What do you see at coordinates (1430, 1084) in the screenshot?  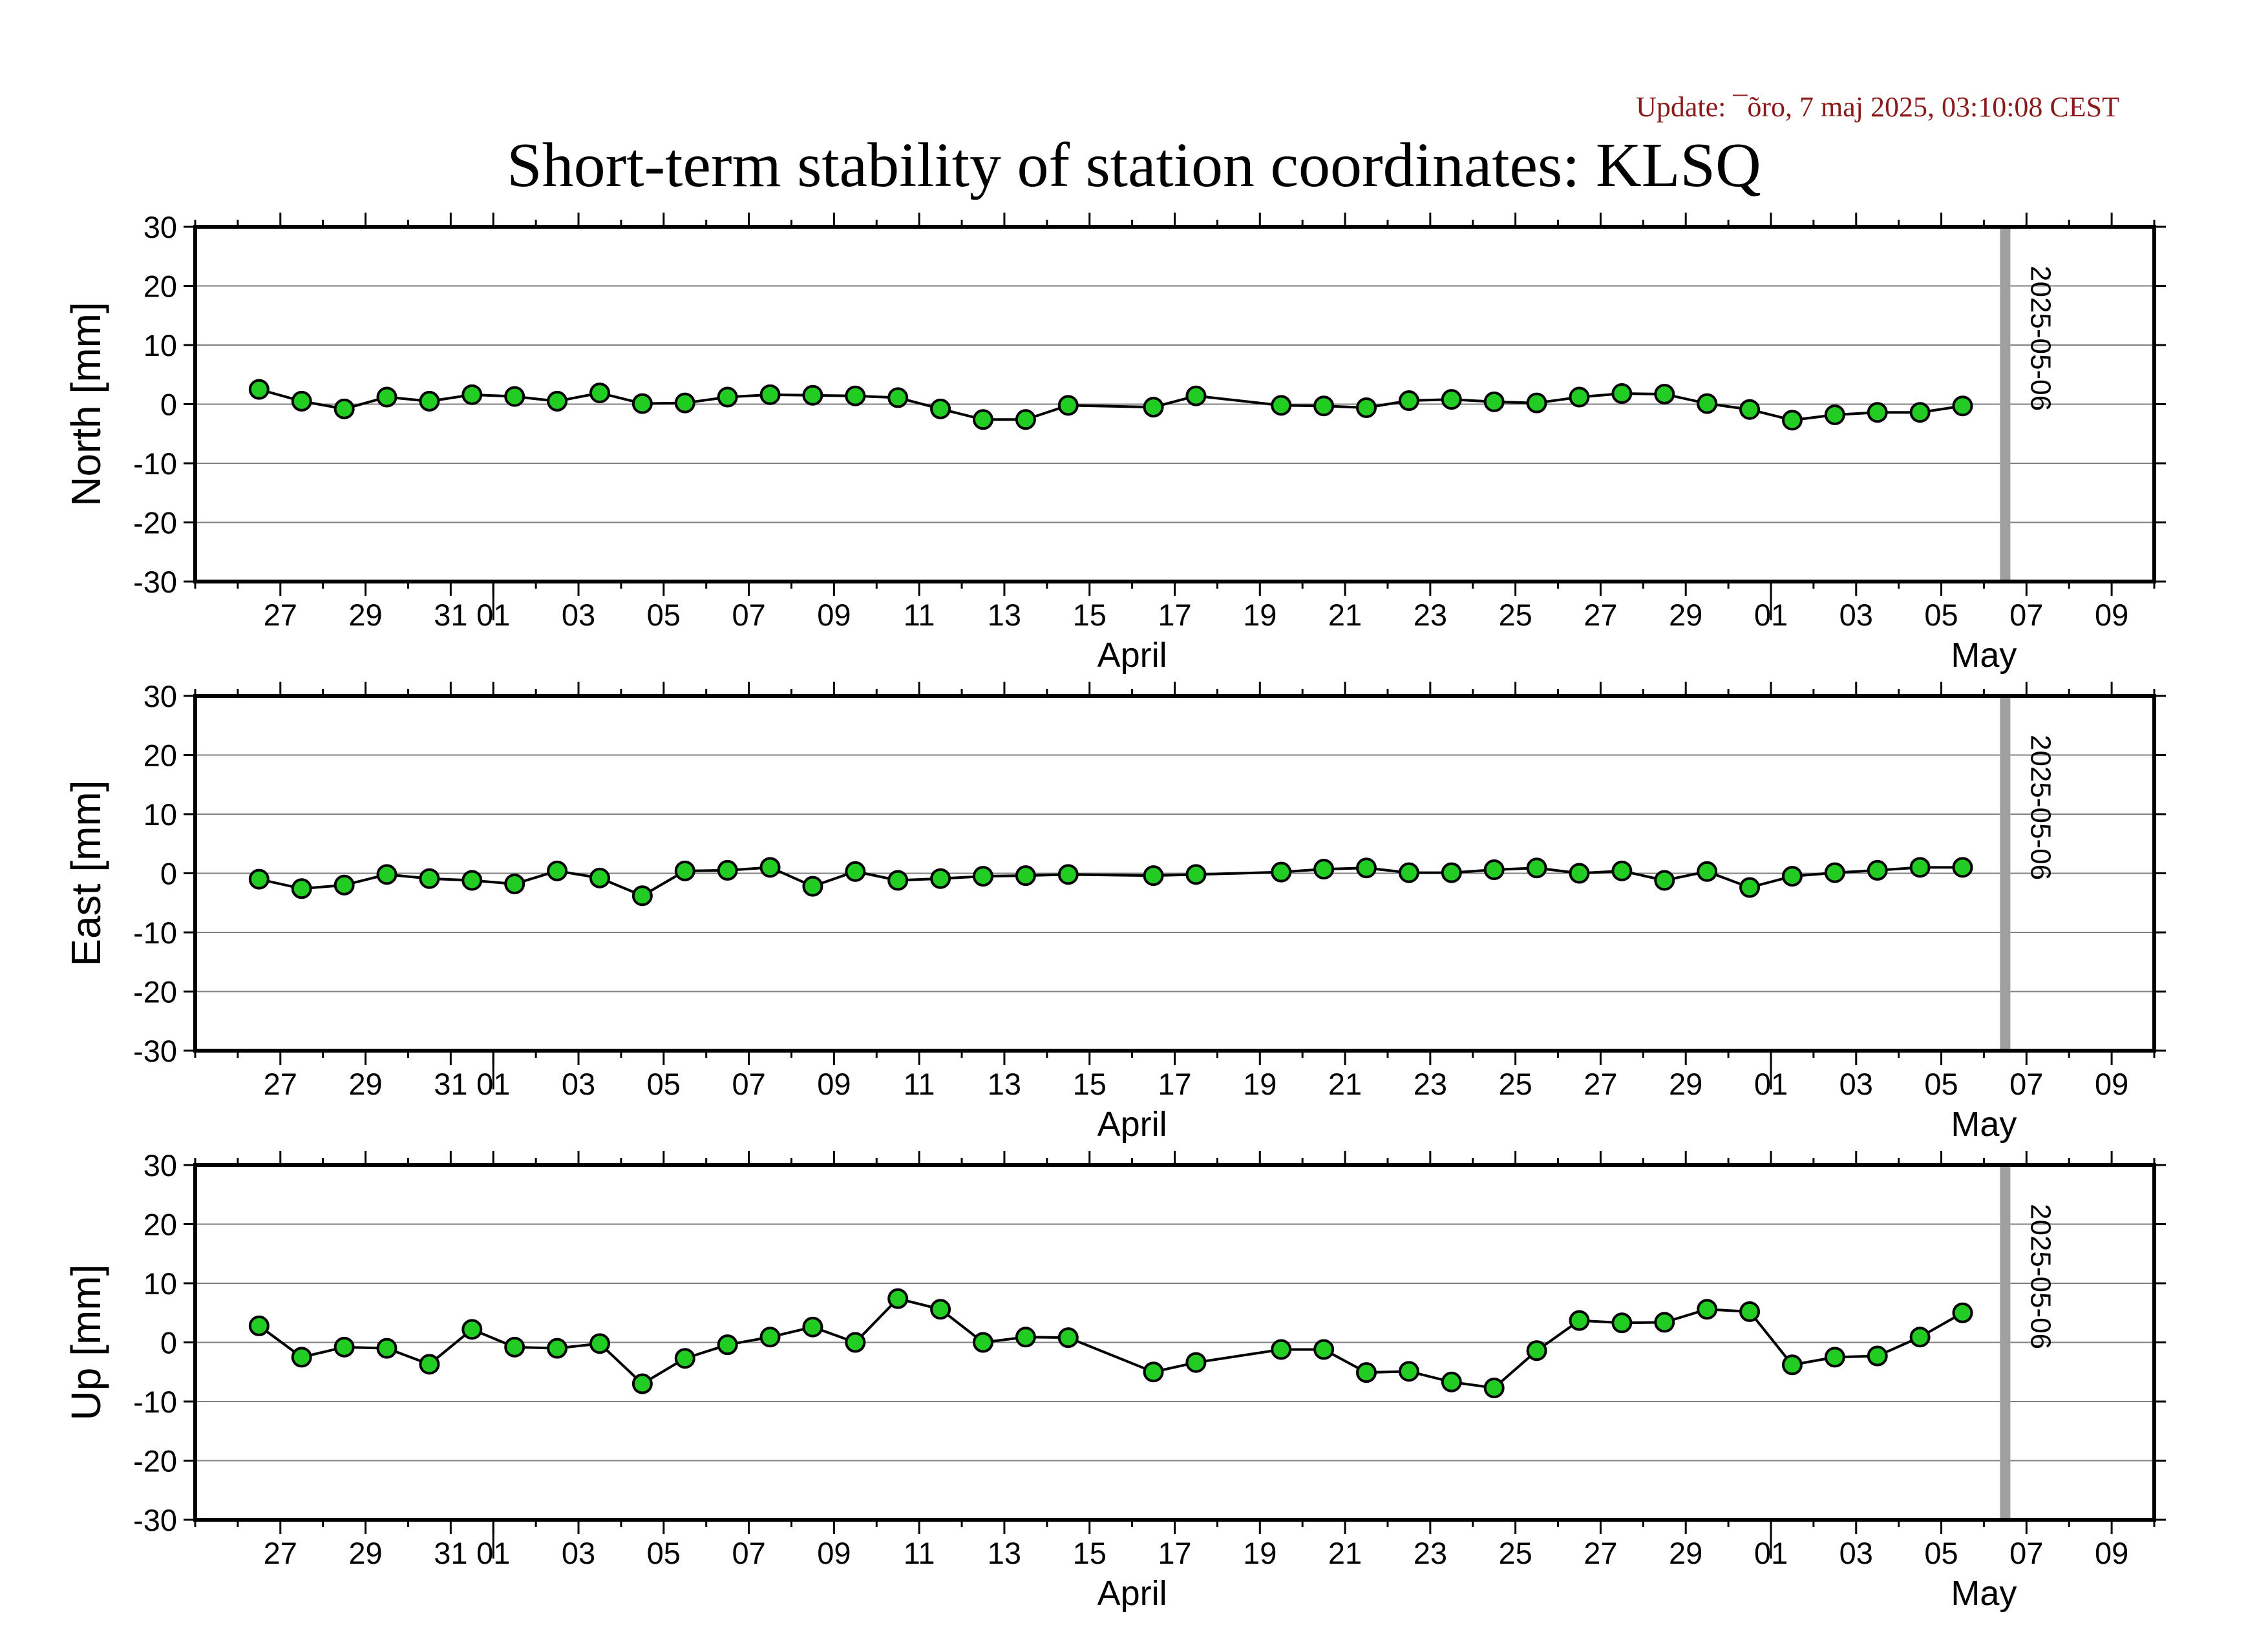 I see `east-xtick-label: 23` at bounding box center [1430, 1084].